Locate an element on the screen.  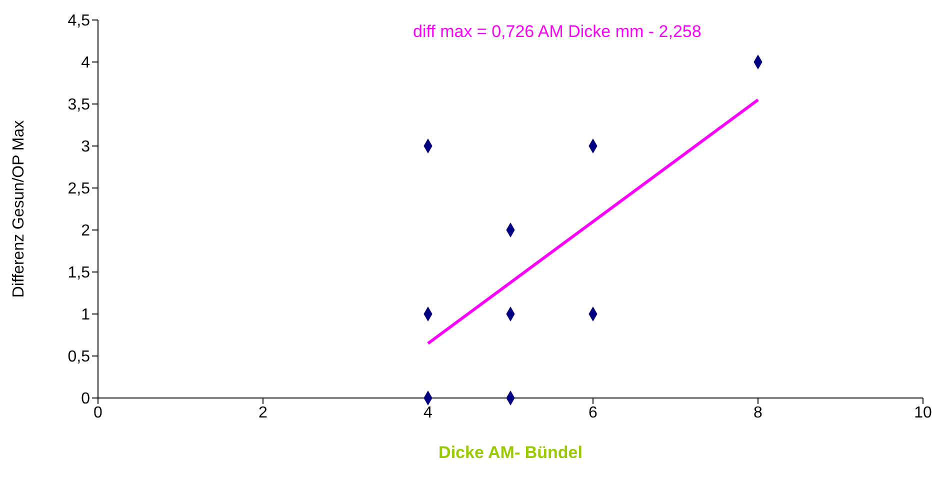
y-tick-label: 4 is located at coordinates (85, 63).